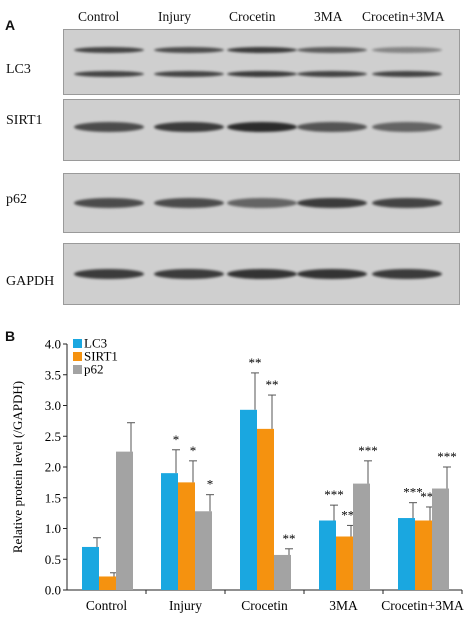  Describe the element at coordinates (53, 374) in the screenshot. I see `y-tick-label: 3.5` at that location.